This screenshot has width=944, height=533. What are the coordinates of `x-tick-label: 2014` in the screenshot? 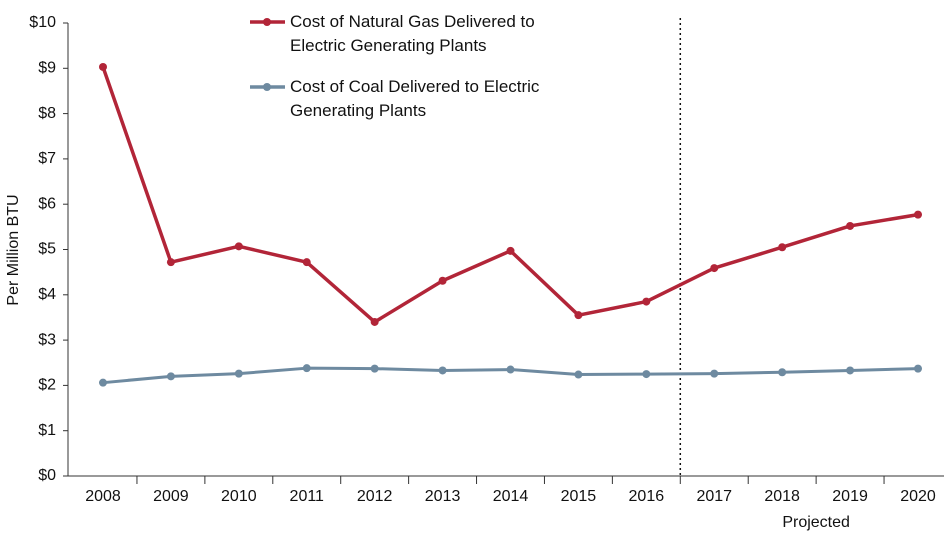 It's located at (511, 496).